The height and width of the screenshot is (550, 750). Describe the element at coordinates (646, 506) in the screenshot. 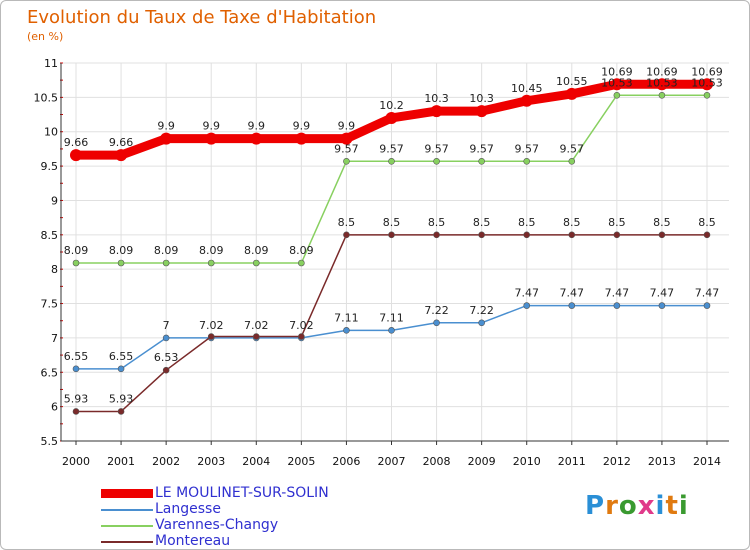

I see `logo-letter: x` at that location.